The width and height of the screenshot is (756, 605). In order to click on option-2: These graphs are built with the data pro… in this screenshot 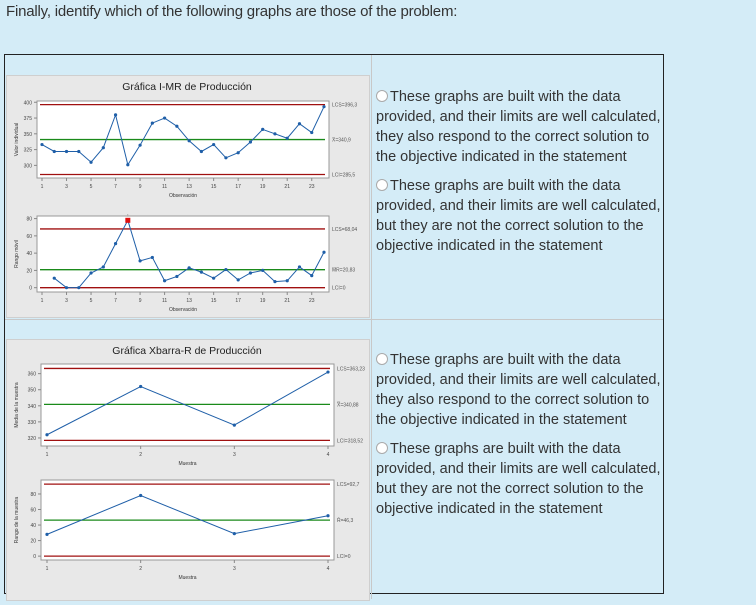, I will do `click(518, 216)`.